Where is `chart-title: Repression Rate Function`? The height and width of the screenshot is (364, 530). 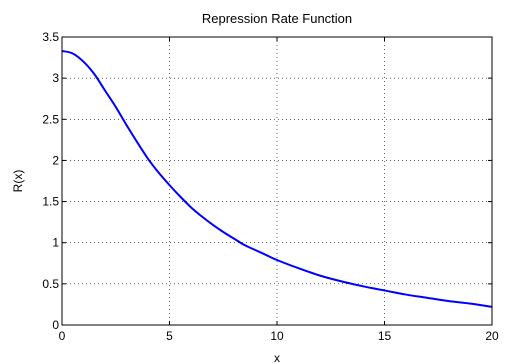
chart-title: Repression Rate Function is located at coordinates (277, 18).